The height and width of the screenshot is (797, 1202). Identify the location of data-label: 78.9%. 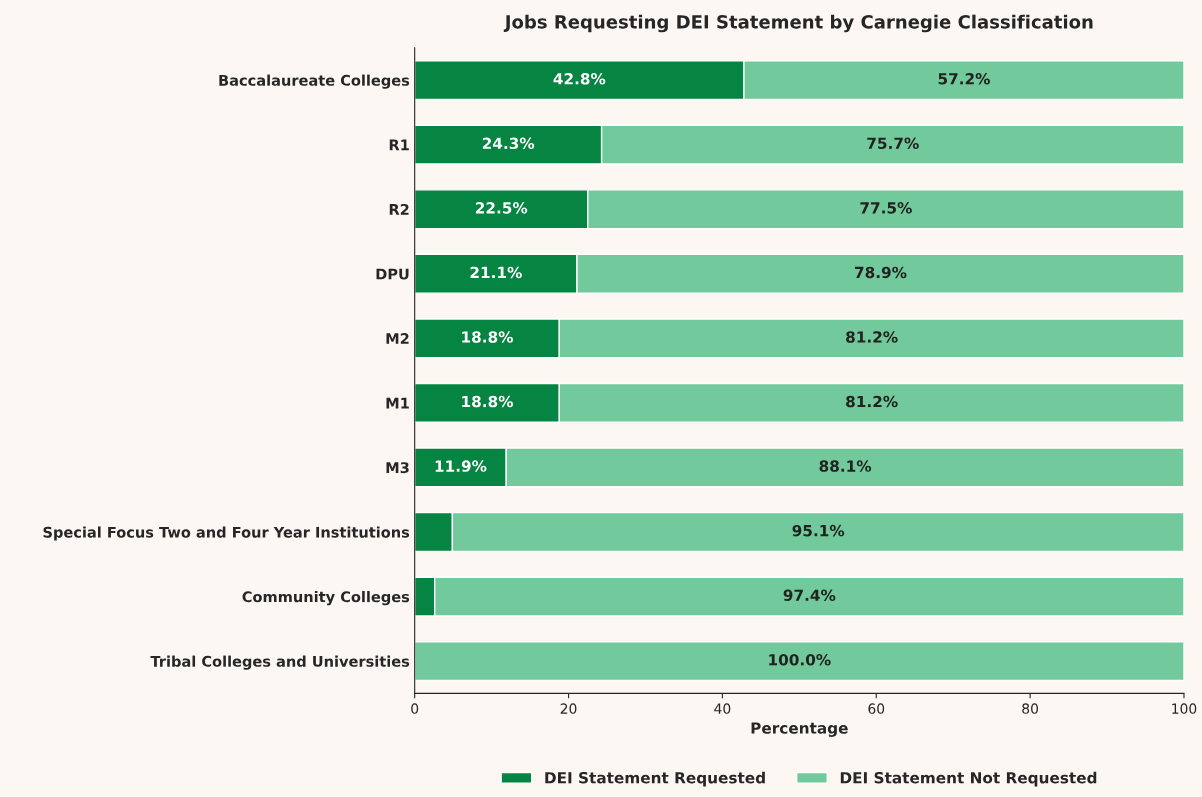
(881, 272).